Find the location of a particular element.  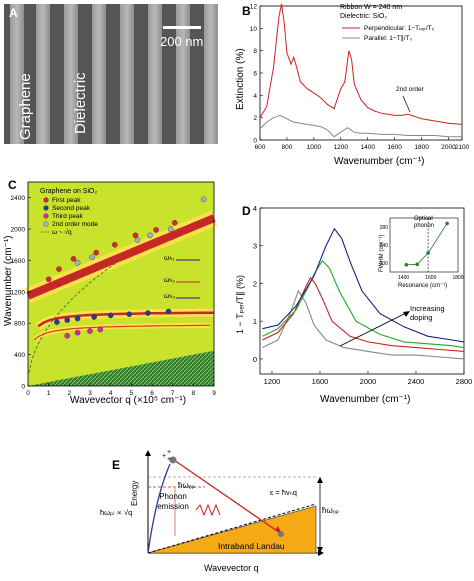

annotation-arrow is located at coordinates (406, 104).